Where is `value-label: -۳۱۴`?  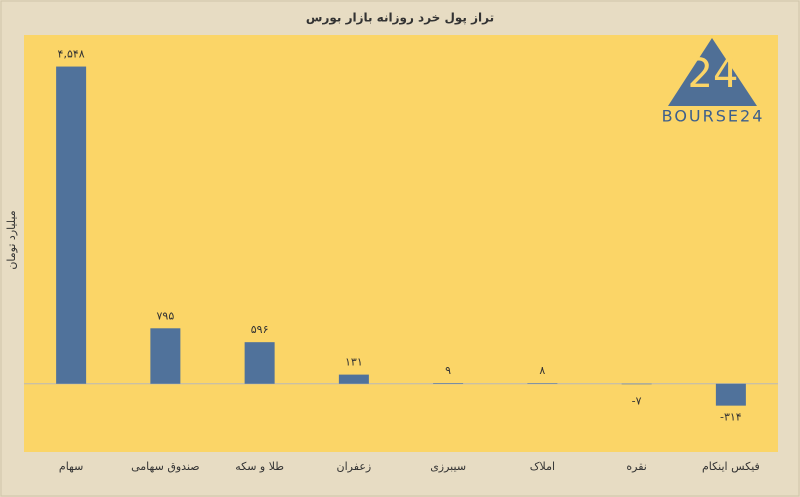
value-label: -۳۱۴ is located at coordinates (731, 417).